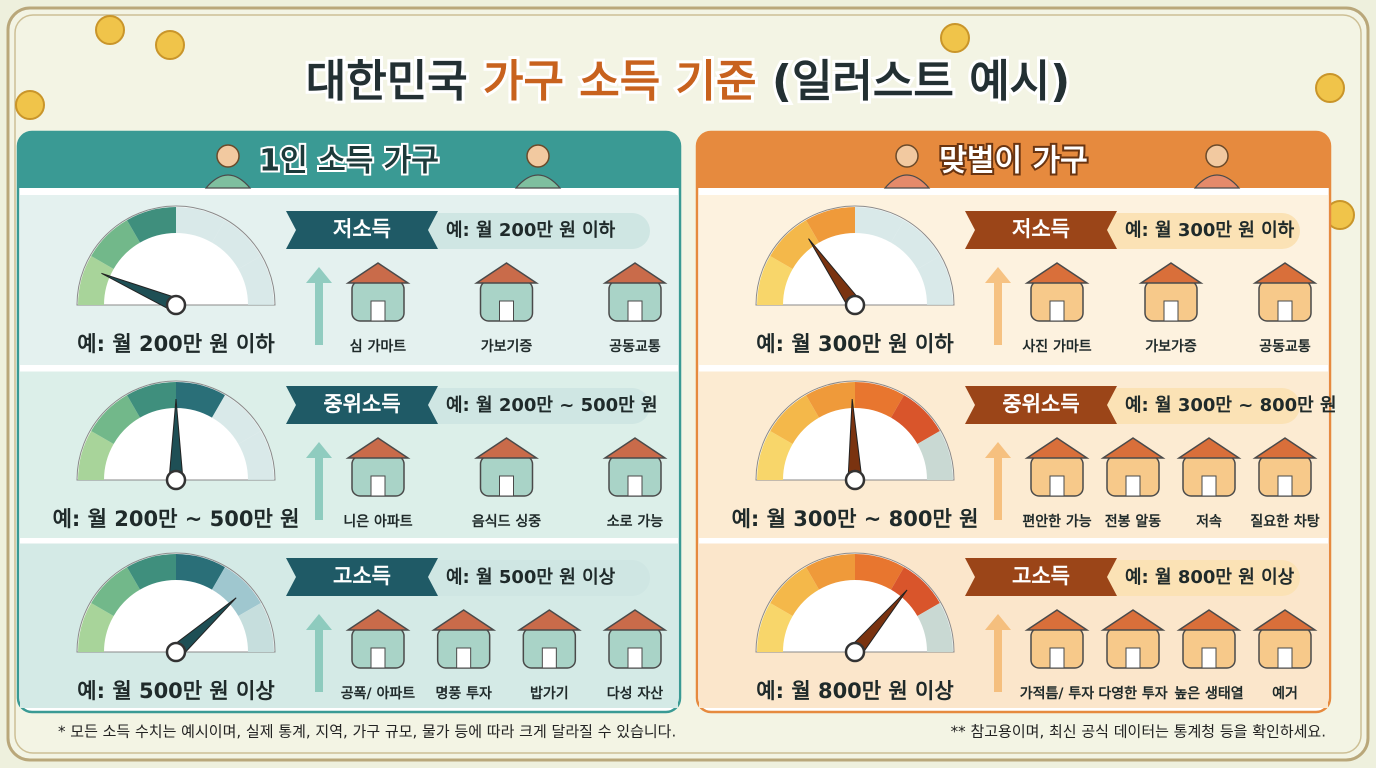 Image resolution: width=1376 pixels, height=768 pixels. I want to click on item-label: 공폭/ 아파트, so click(378, 693).